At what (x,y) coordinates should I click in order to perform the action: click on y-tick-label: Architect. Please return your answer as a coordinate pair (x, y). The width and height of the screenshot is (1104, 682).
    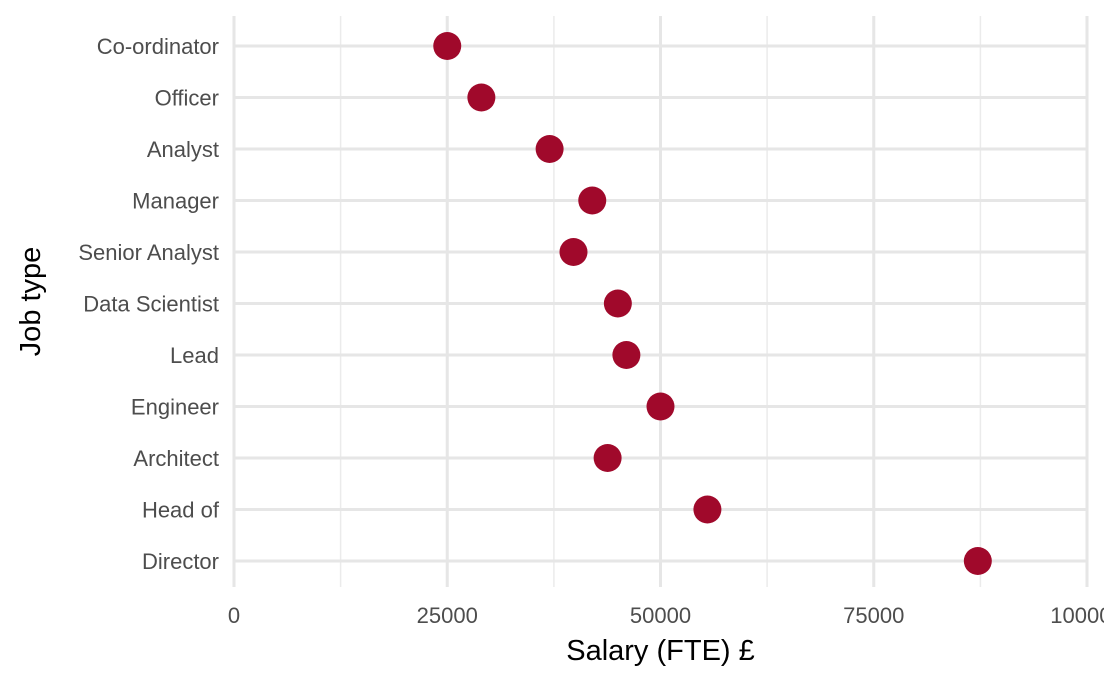
    Looking at the image, I should click on (176, 458).